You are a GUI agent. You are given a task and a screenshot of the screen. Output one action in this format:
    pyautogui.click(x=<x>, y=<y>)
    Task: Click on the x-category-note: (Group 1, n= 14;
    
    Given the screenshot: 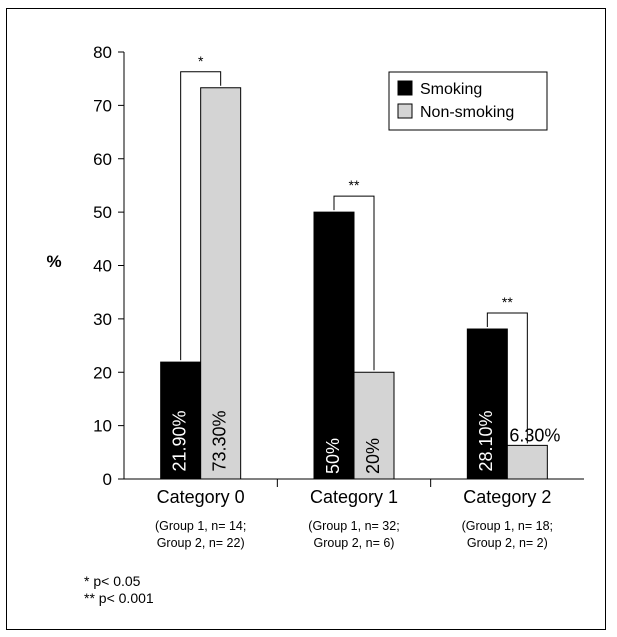 What is the action you would take?
    pyautogui.click(x=200, y=526)
    